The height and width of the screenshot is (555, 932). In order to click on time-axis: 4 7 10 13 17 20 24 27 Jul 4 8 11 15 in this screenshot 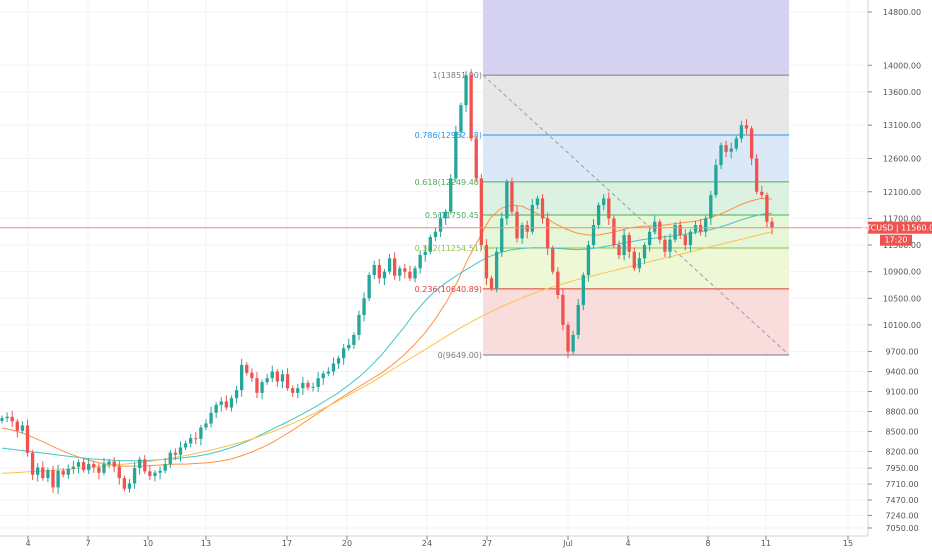, I will do `click(434, 541)`.